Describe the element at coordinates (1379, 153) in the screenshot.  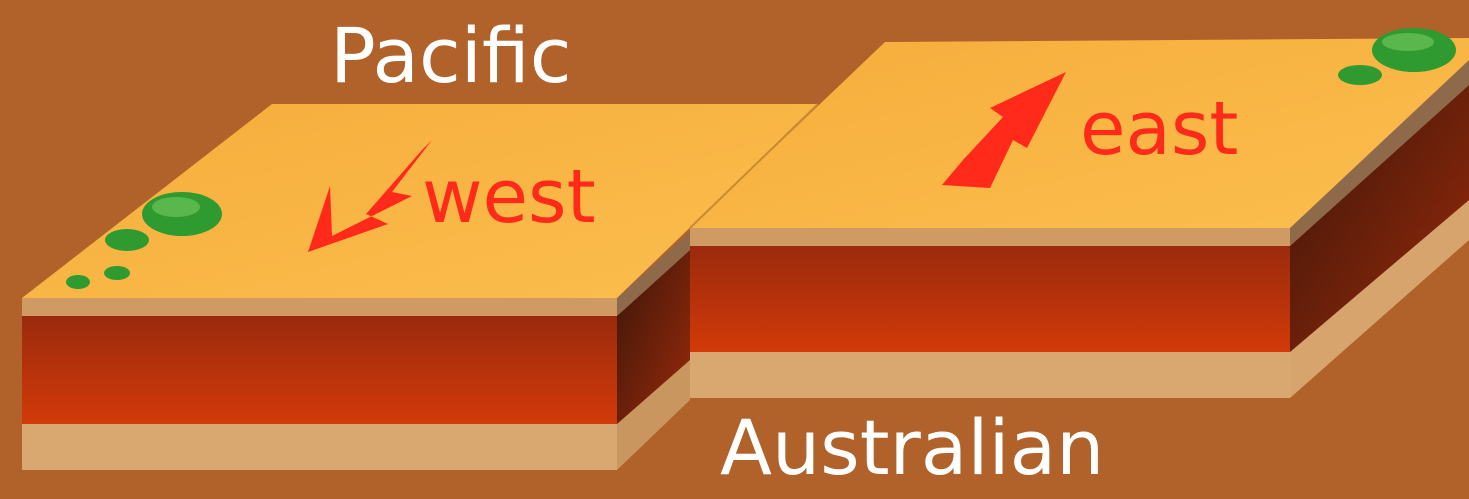
I see `east-plate-side-edge` at that location.